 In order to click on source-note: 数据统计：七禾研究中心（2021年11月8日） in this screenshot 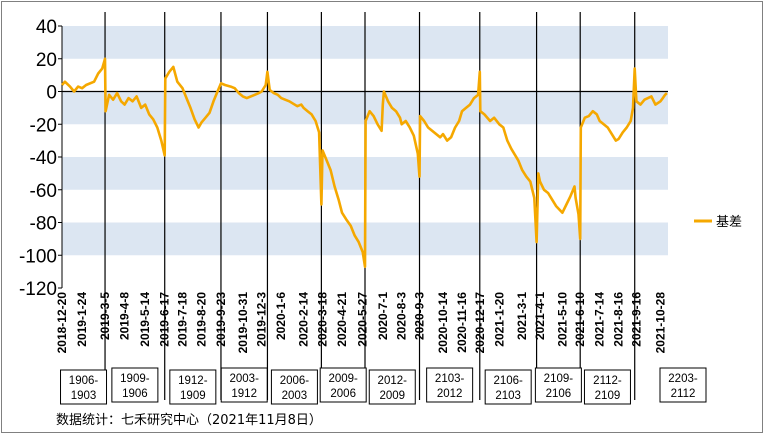, I will do `click(189, 420)`.